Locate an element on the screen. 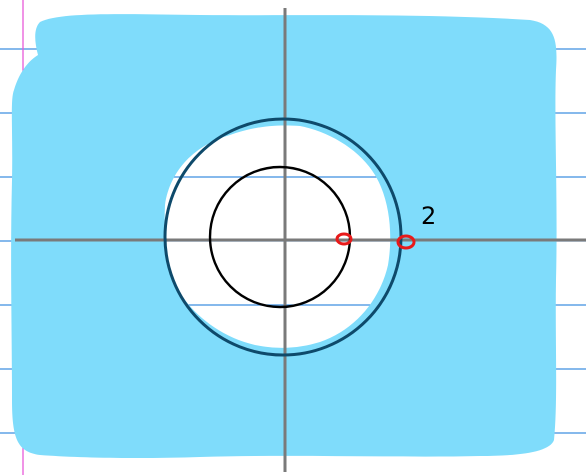 Image resolution: width=586 pixels, height=475 pixels. point-label: 2 is located at coordinates (428, 216).